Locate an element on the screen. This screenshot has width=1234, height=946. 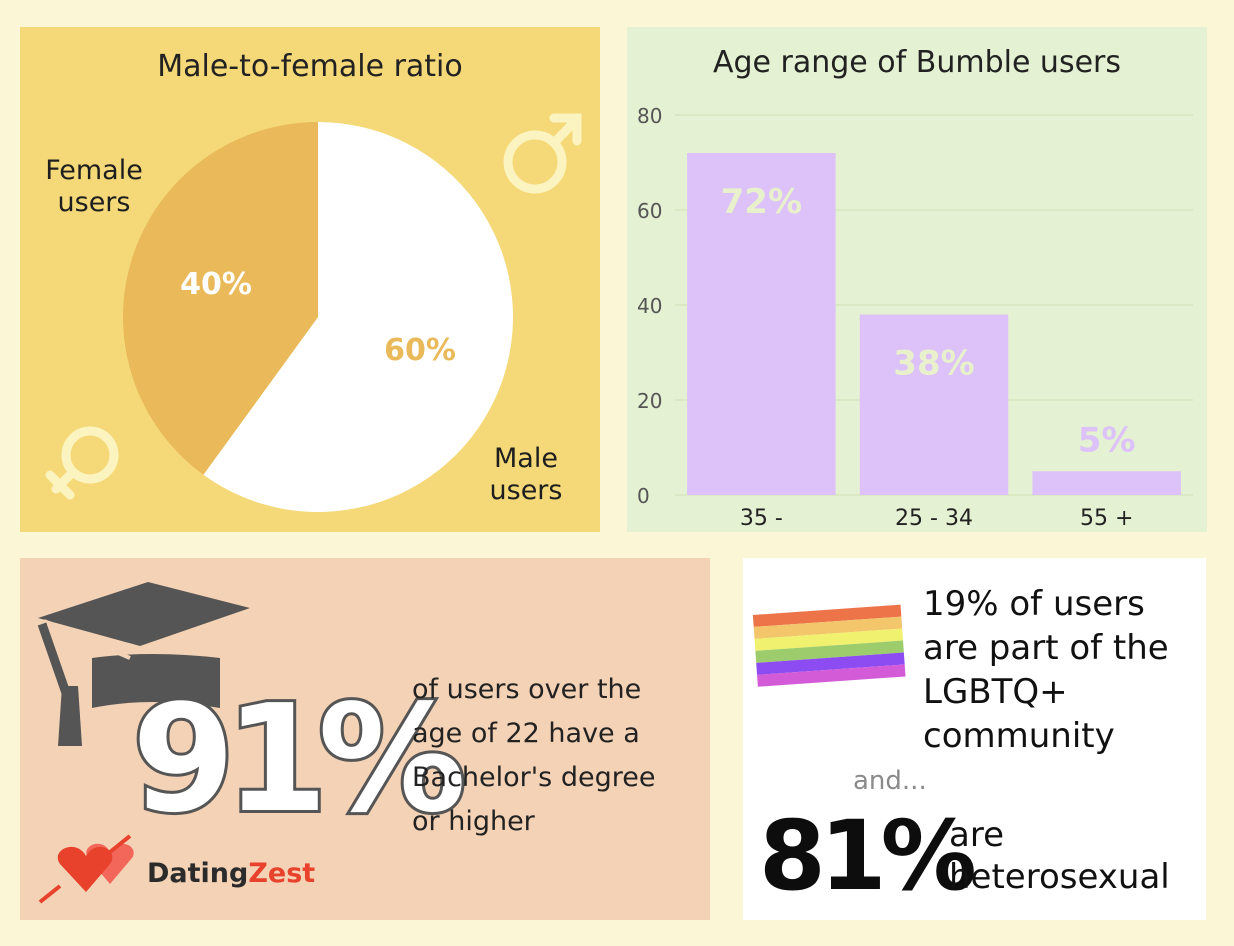
hearts-logo-icon is located at coordinates (86, 869).